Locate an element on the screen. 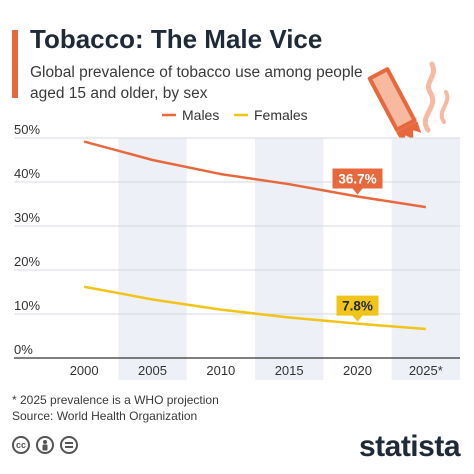 Image resolution: width=474 pixels, height=474 pixels. y-tick-label: 30% is located at coordinates (27, 217).